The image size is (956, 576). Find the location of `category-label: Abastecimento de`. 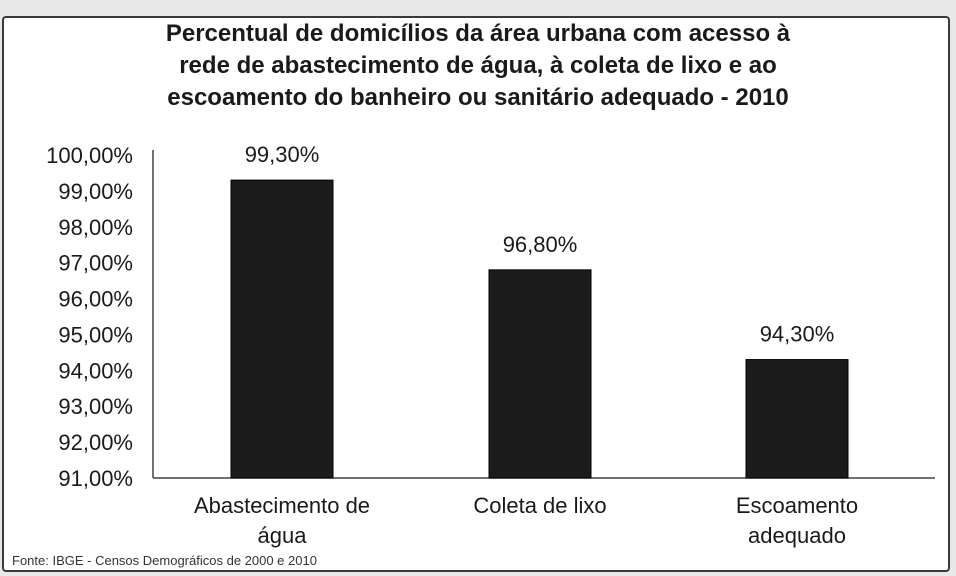

category-label: Abastecimento de is located at coordinates (282, 505).